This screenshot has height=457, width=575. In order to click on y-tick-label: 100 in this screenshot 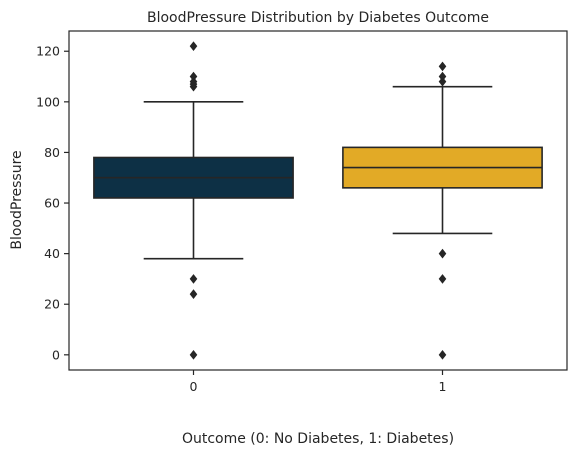, I will do `click(48, 101)`.